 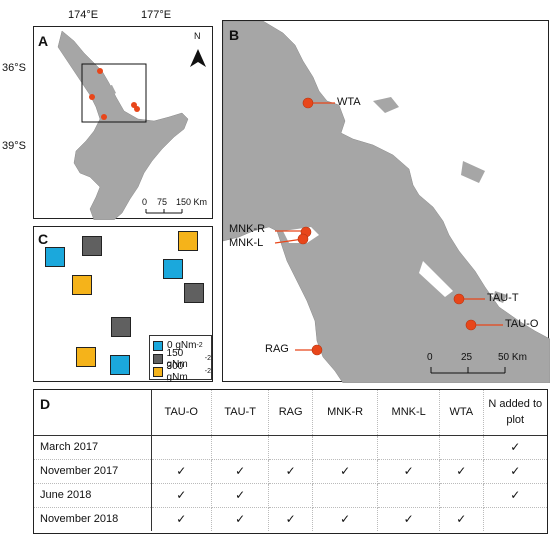 I want to click on site-marker-mnk-l, so click(x=303, y=239).